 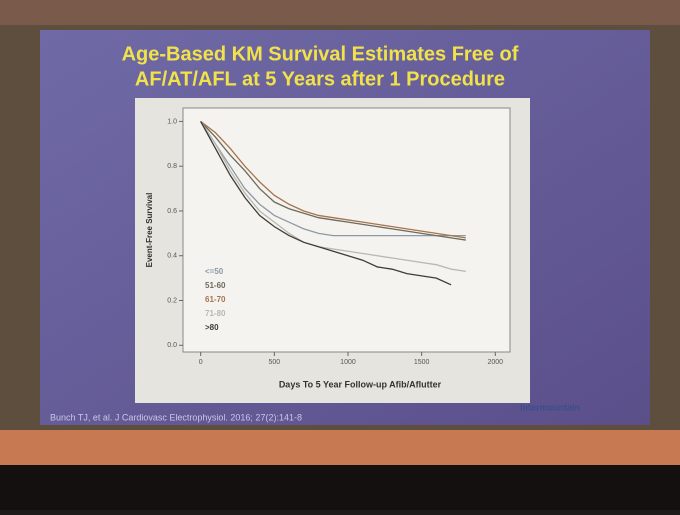 What do you see at coordinates (320, 79) in the screenshot?
I see `title-line: AF/AT/AFL at 5 Years after 1 Procedure` at bounding box center [320, 79].